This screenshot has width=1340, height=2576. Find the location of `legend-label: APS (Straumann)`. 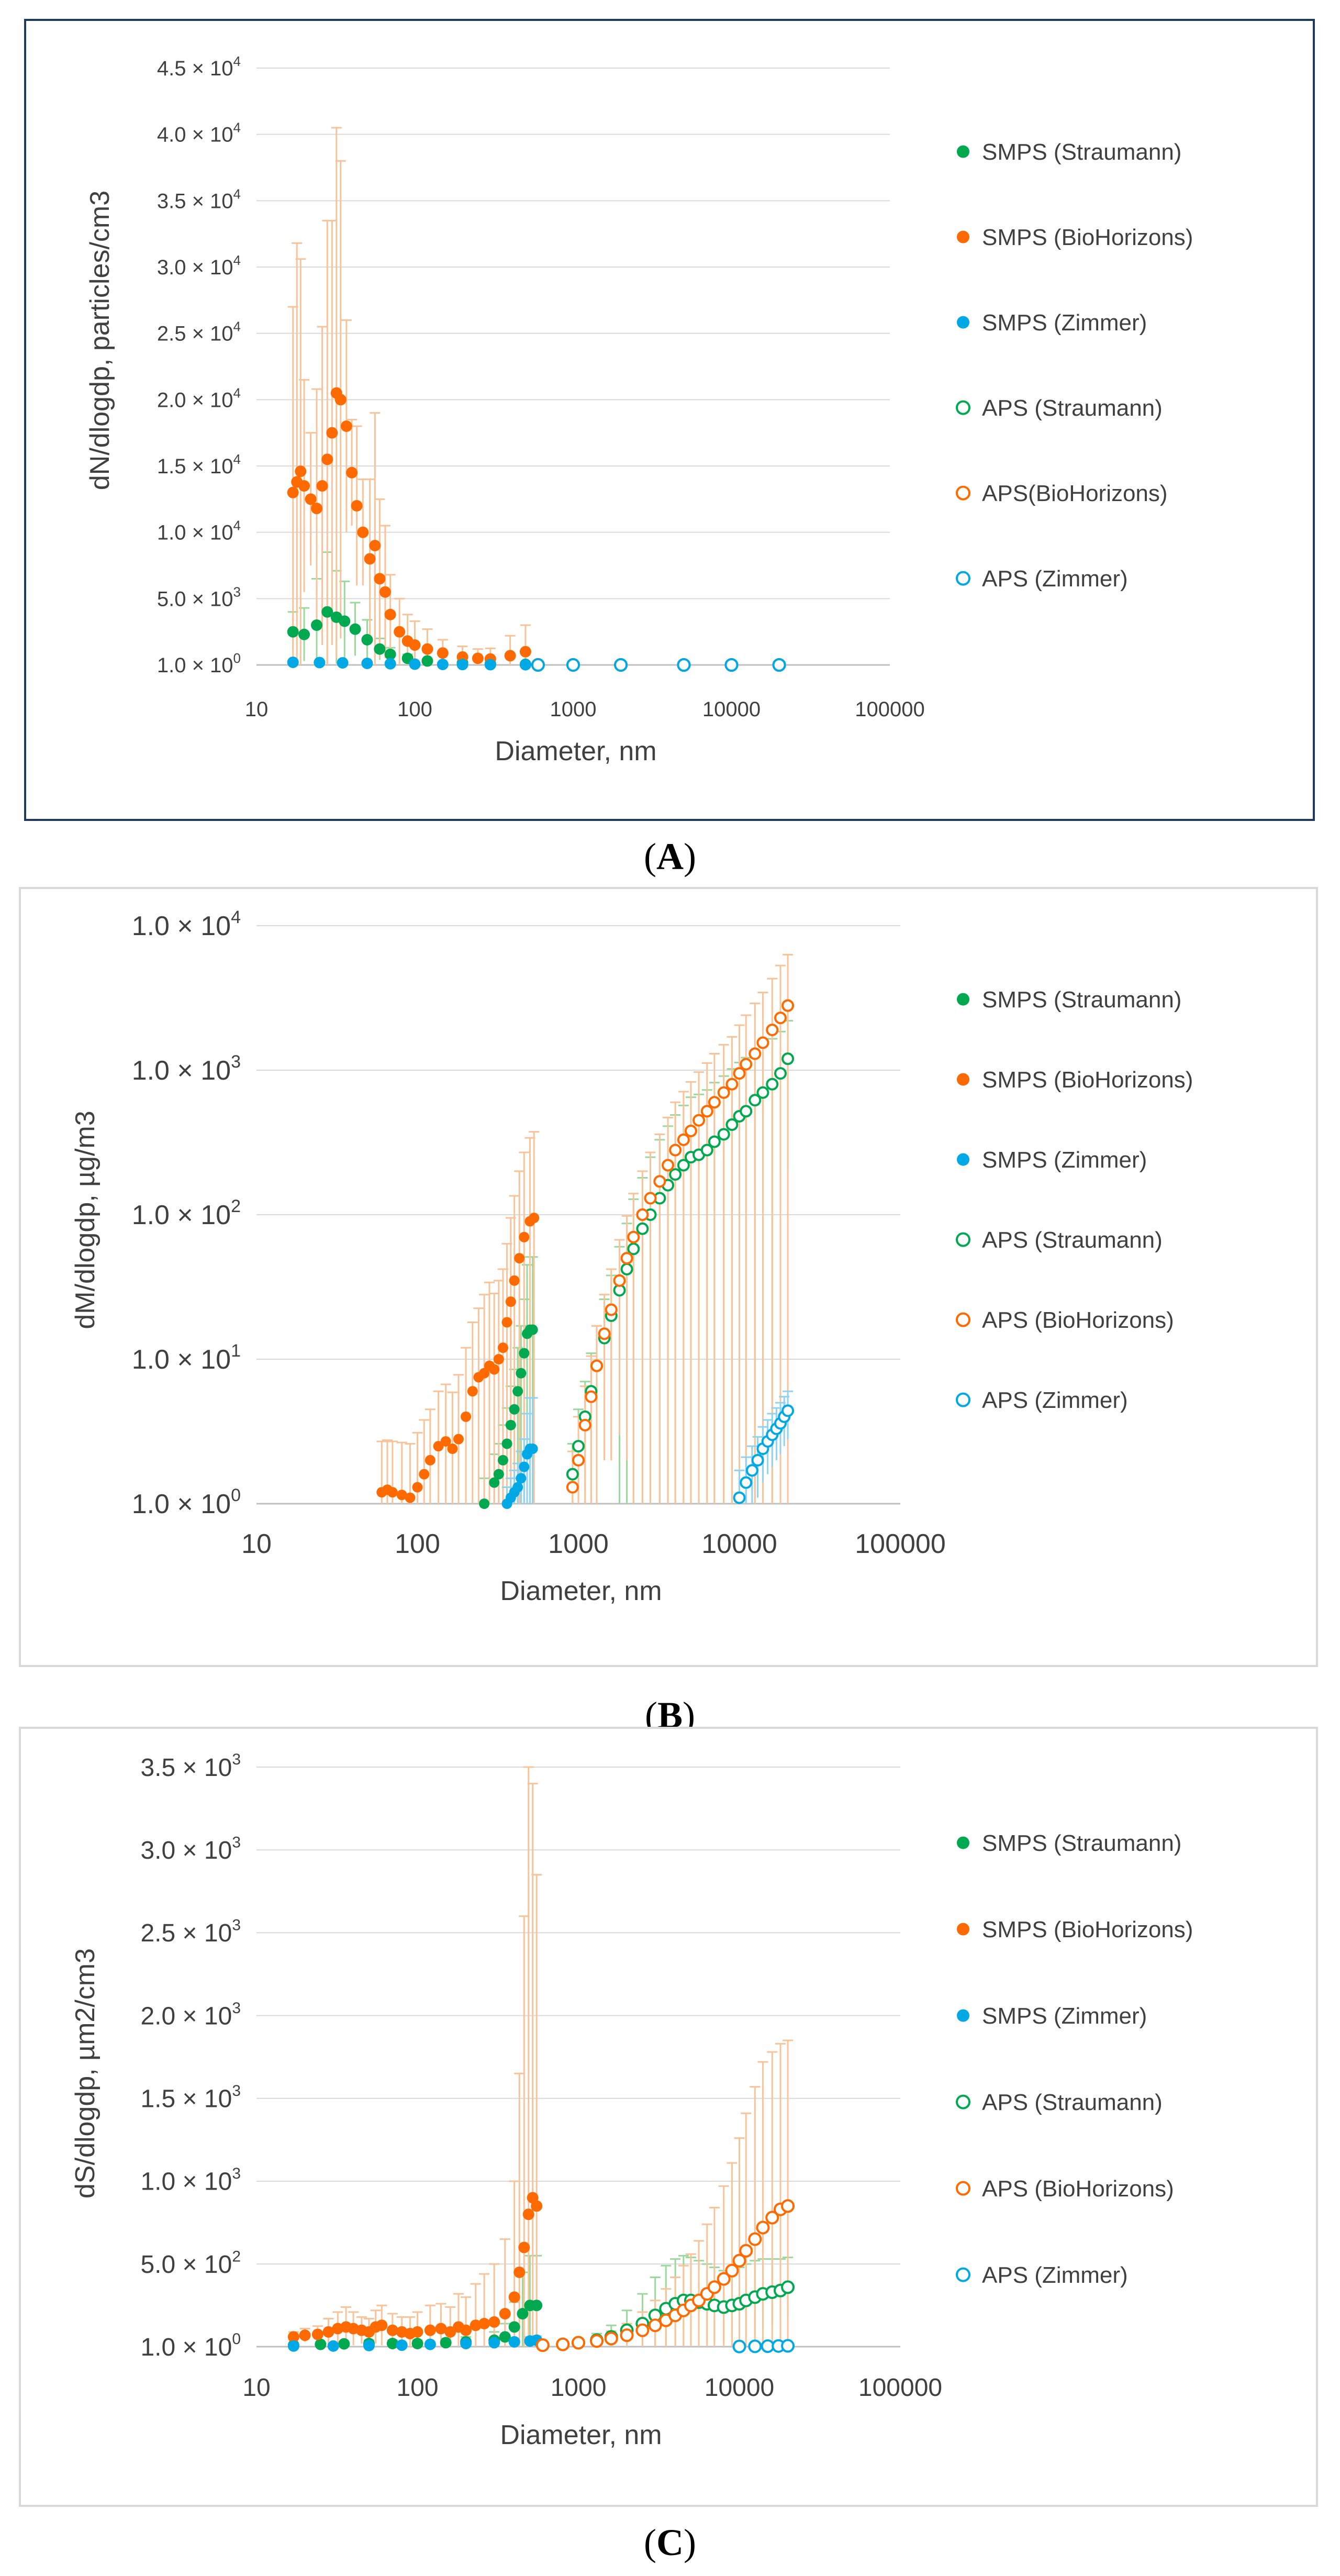

legend-label: APS (Straumann) is located at coordinates (1072, 2102).